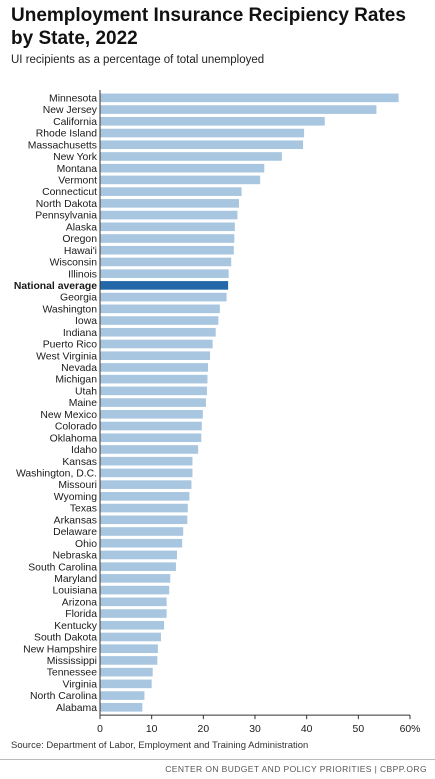 The width and height of the screenshot is (435, 779). Describe the element at coordinates (121, 707) in the screenshot. I see `bar-alabama` at that location.